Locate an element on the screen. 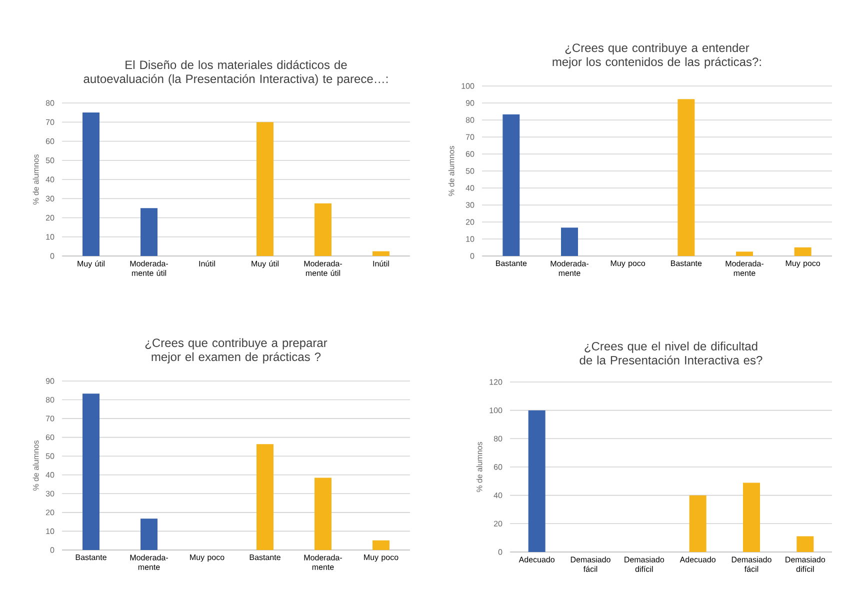 The height and width of the screenshot is (605, 857). chart-title: El Diseño de los materiales didácticos de autoevaluación (la Presentación Interactiva) te parece…: is located at coordinates (236, 73).